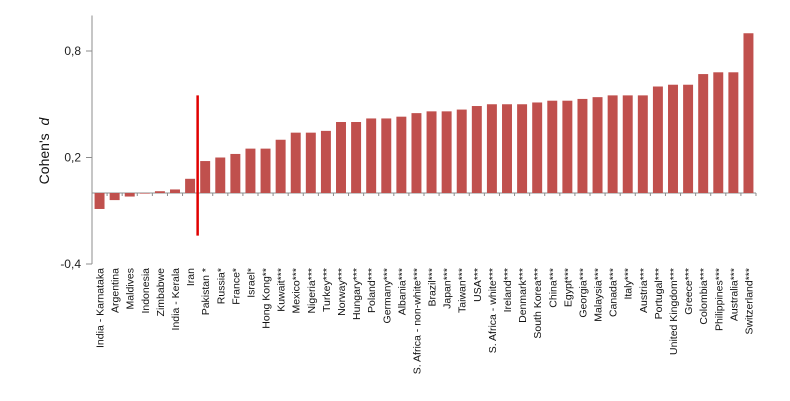  Describe the element at coordinates (282, 290) in the screenshot. I see `category-label: Kuwait***` at that location.